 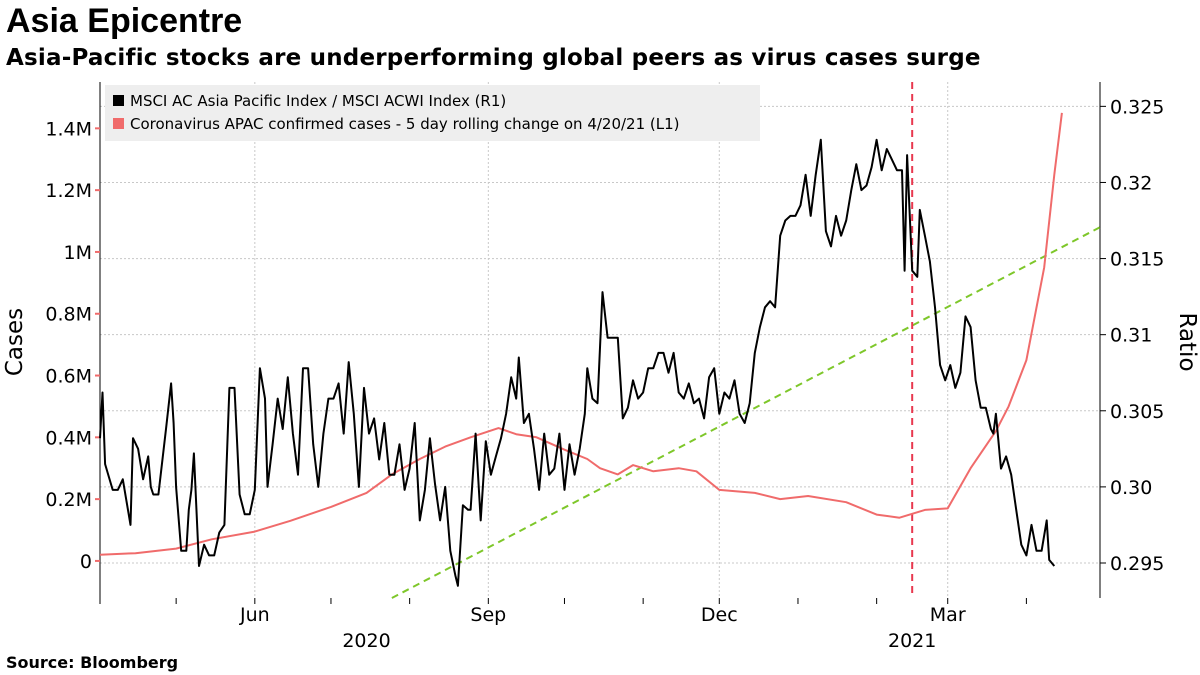 What do you see at coordinates (948, 615) in the screenshot?
I see `x-tick-label: Mar` at bounding box center [948, 615].